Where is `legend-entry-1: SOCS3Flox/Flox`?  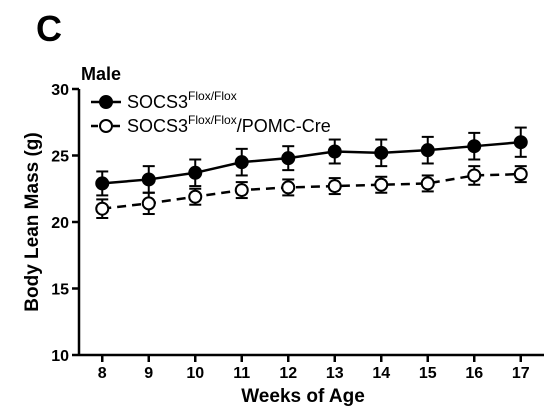 legend-entry-1: SOCS3Flox/Flox is located at coordinates (164, 100).